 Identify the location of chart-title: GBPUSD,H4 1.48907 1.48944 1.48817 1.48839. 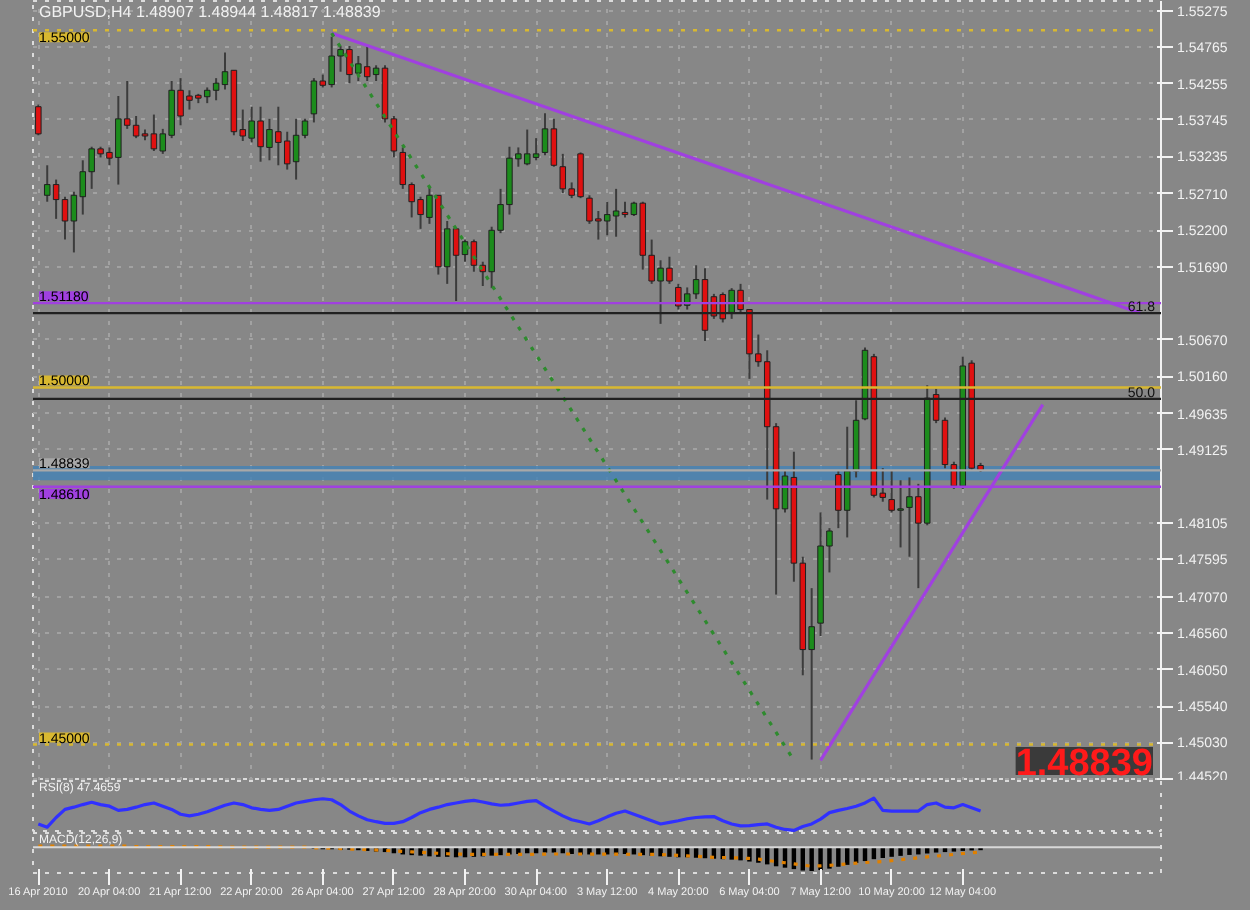
(210, 12).